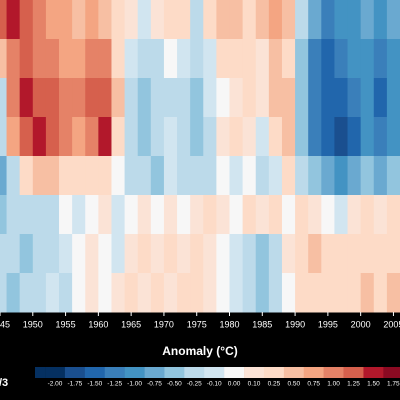 This screenshot has height=400, width=400. What do you see at coordinates (254, 384) in the screenshot?
I see `colorbar-tick-label: 0.10` at bounding box center [254, 384].